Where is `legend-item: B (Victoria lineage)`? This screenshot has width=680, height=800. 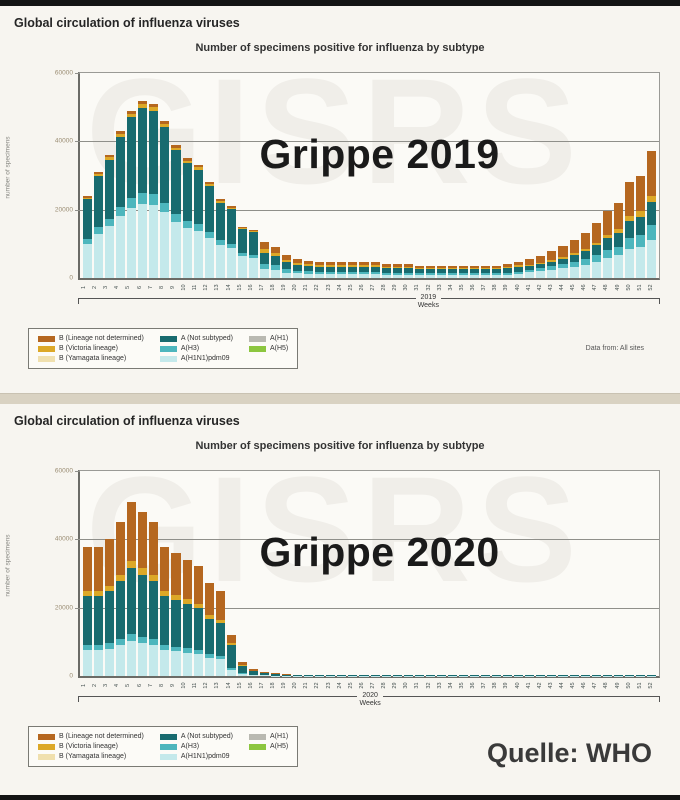
legend-item: B (Victoria lineage) is located at coordinates (91, 746).